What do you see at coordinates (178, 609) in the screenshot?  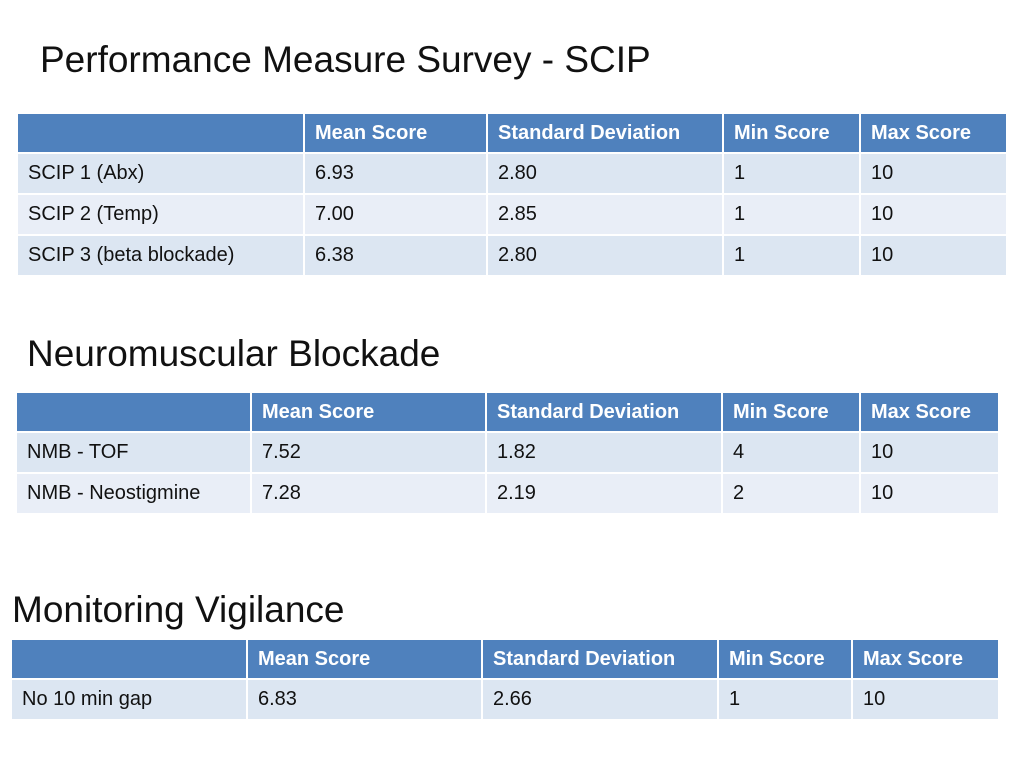 I see `section-title-monitoring-vigilance: Monitoring Vigilance` at bounding box center [178, 609].